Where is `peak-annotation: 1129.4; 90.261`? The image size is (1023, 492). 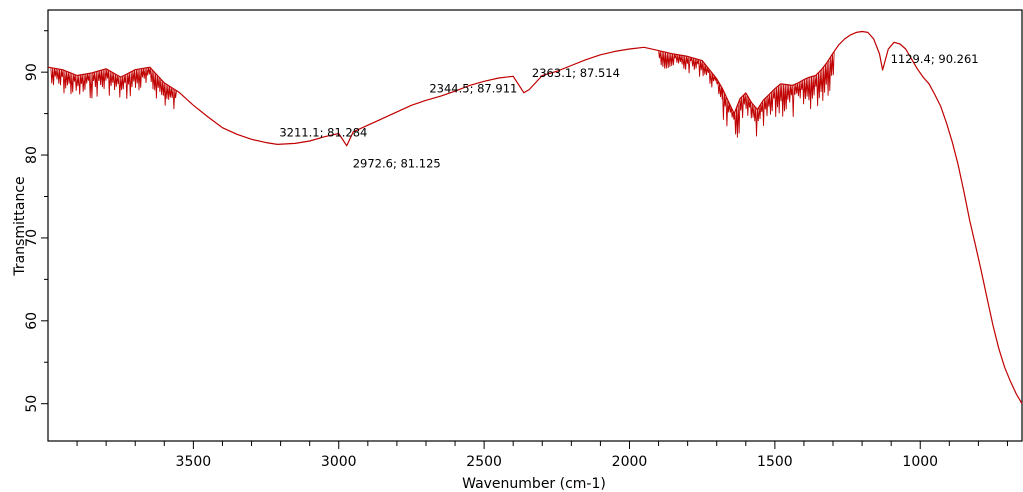
peak-annotation: 1129.4; 90.261 is located at coordinates (935, 59).